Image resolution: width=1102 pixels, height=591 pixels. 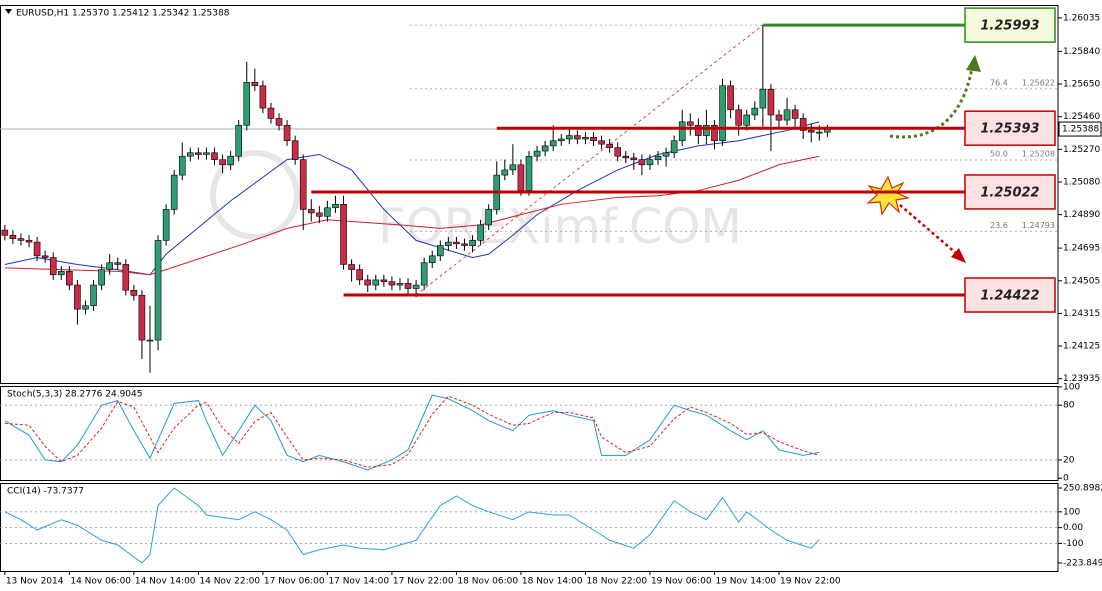 What do you see at coordinates (931, 103) in the screenshot?
I see `up-arrow` at bounding box center [931, 103].